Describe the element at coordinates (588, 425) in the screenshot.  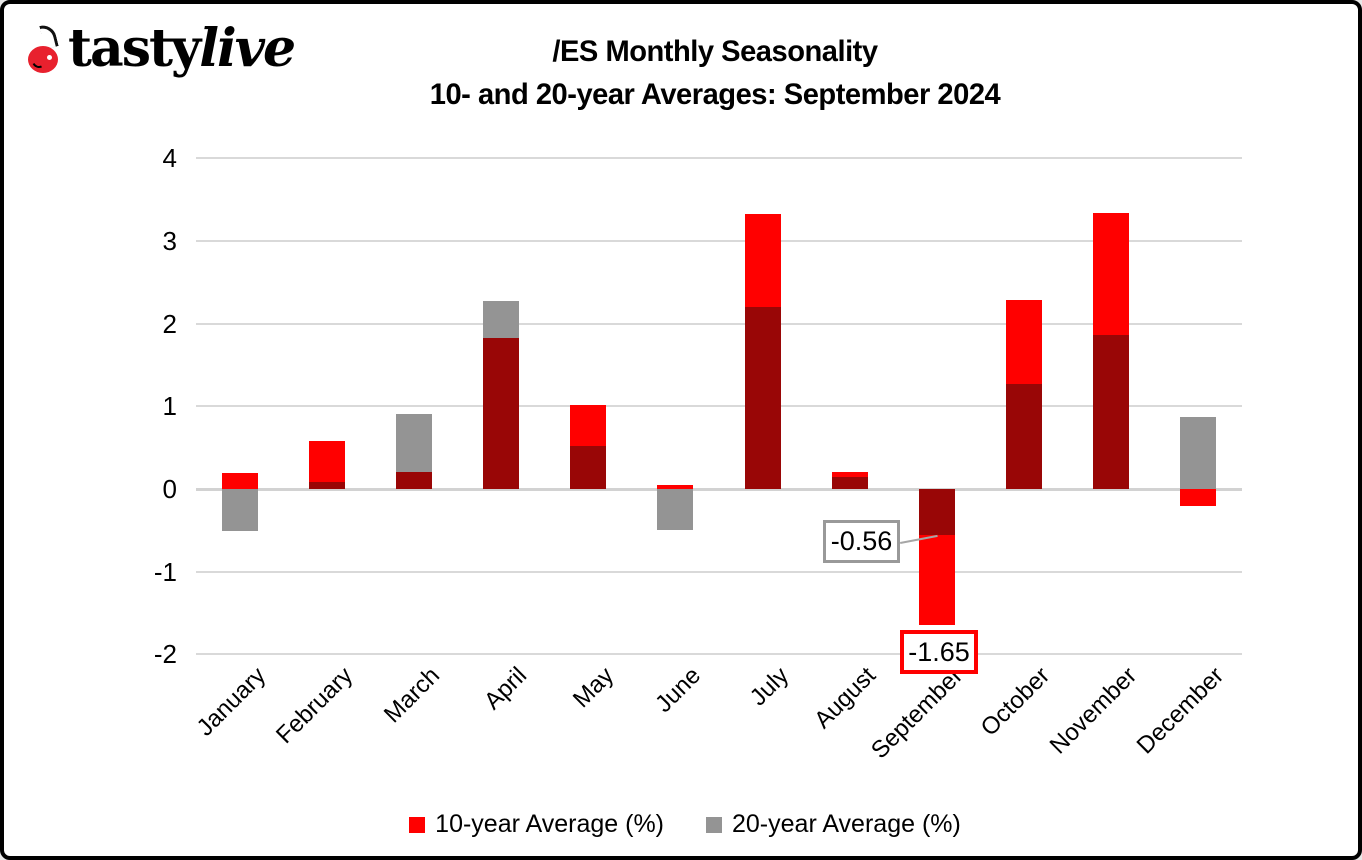
I see `bar-10yr-May` at that location.